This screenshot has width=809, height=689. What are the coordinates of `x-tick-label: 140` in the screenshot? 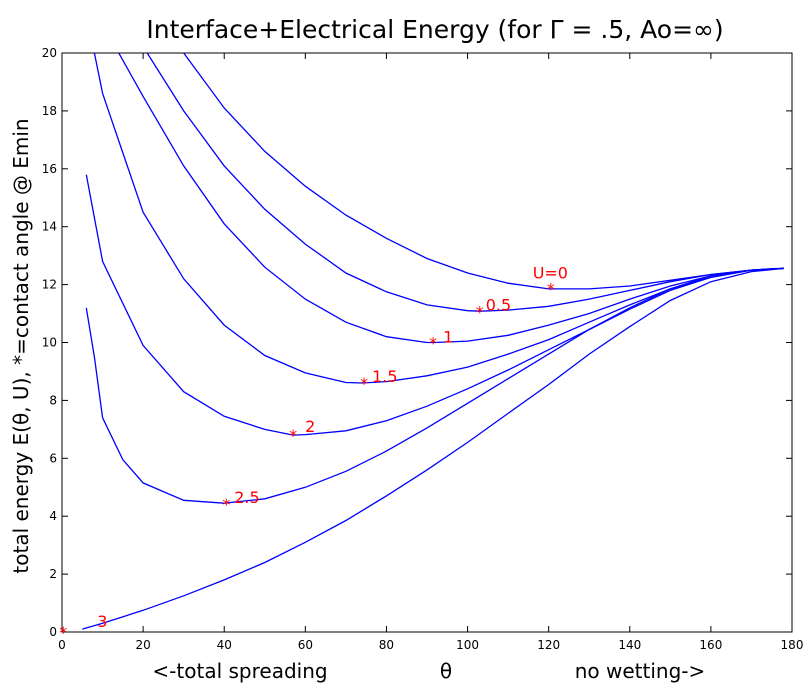 It's located at (629, 645).